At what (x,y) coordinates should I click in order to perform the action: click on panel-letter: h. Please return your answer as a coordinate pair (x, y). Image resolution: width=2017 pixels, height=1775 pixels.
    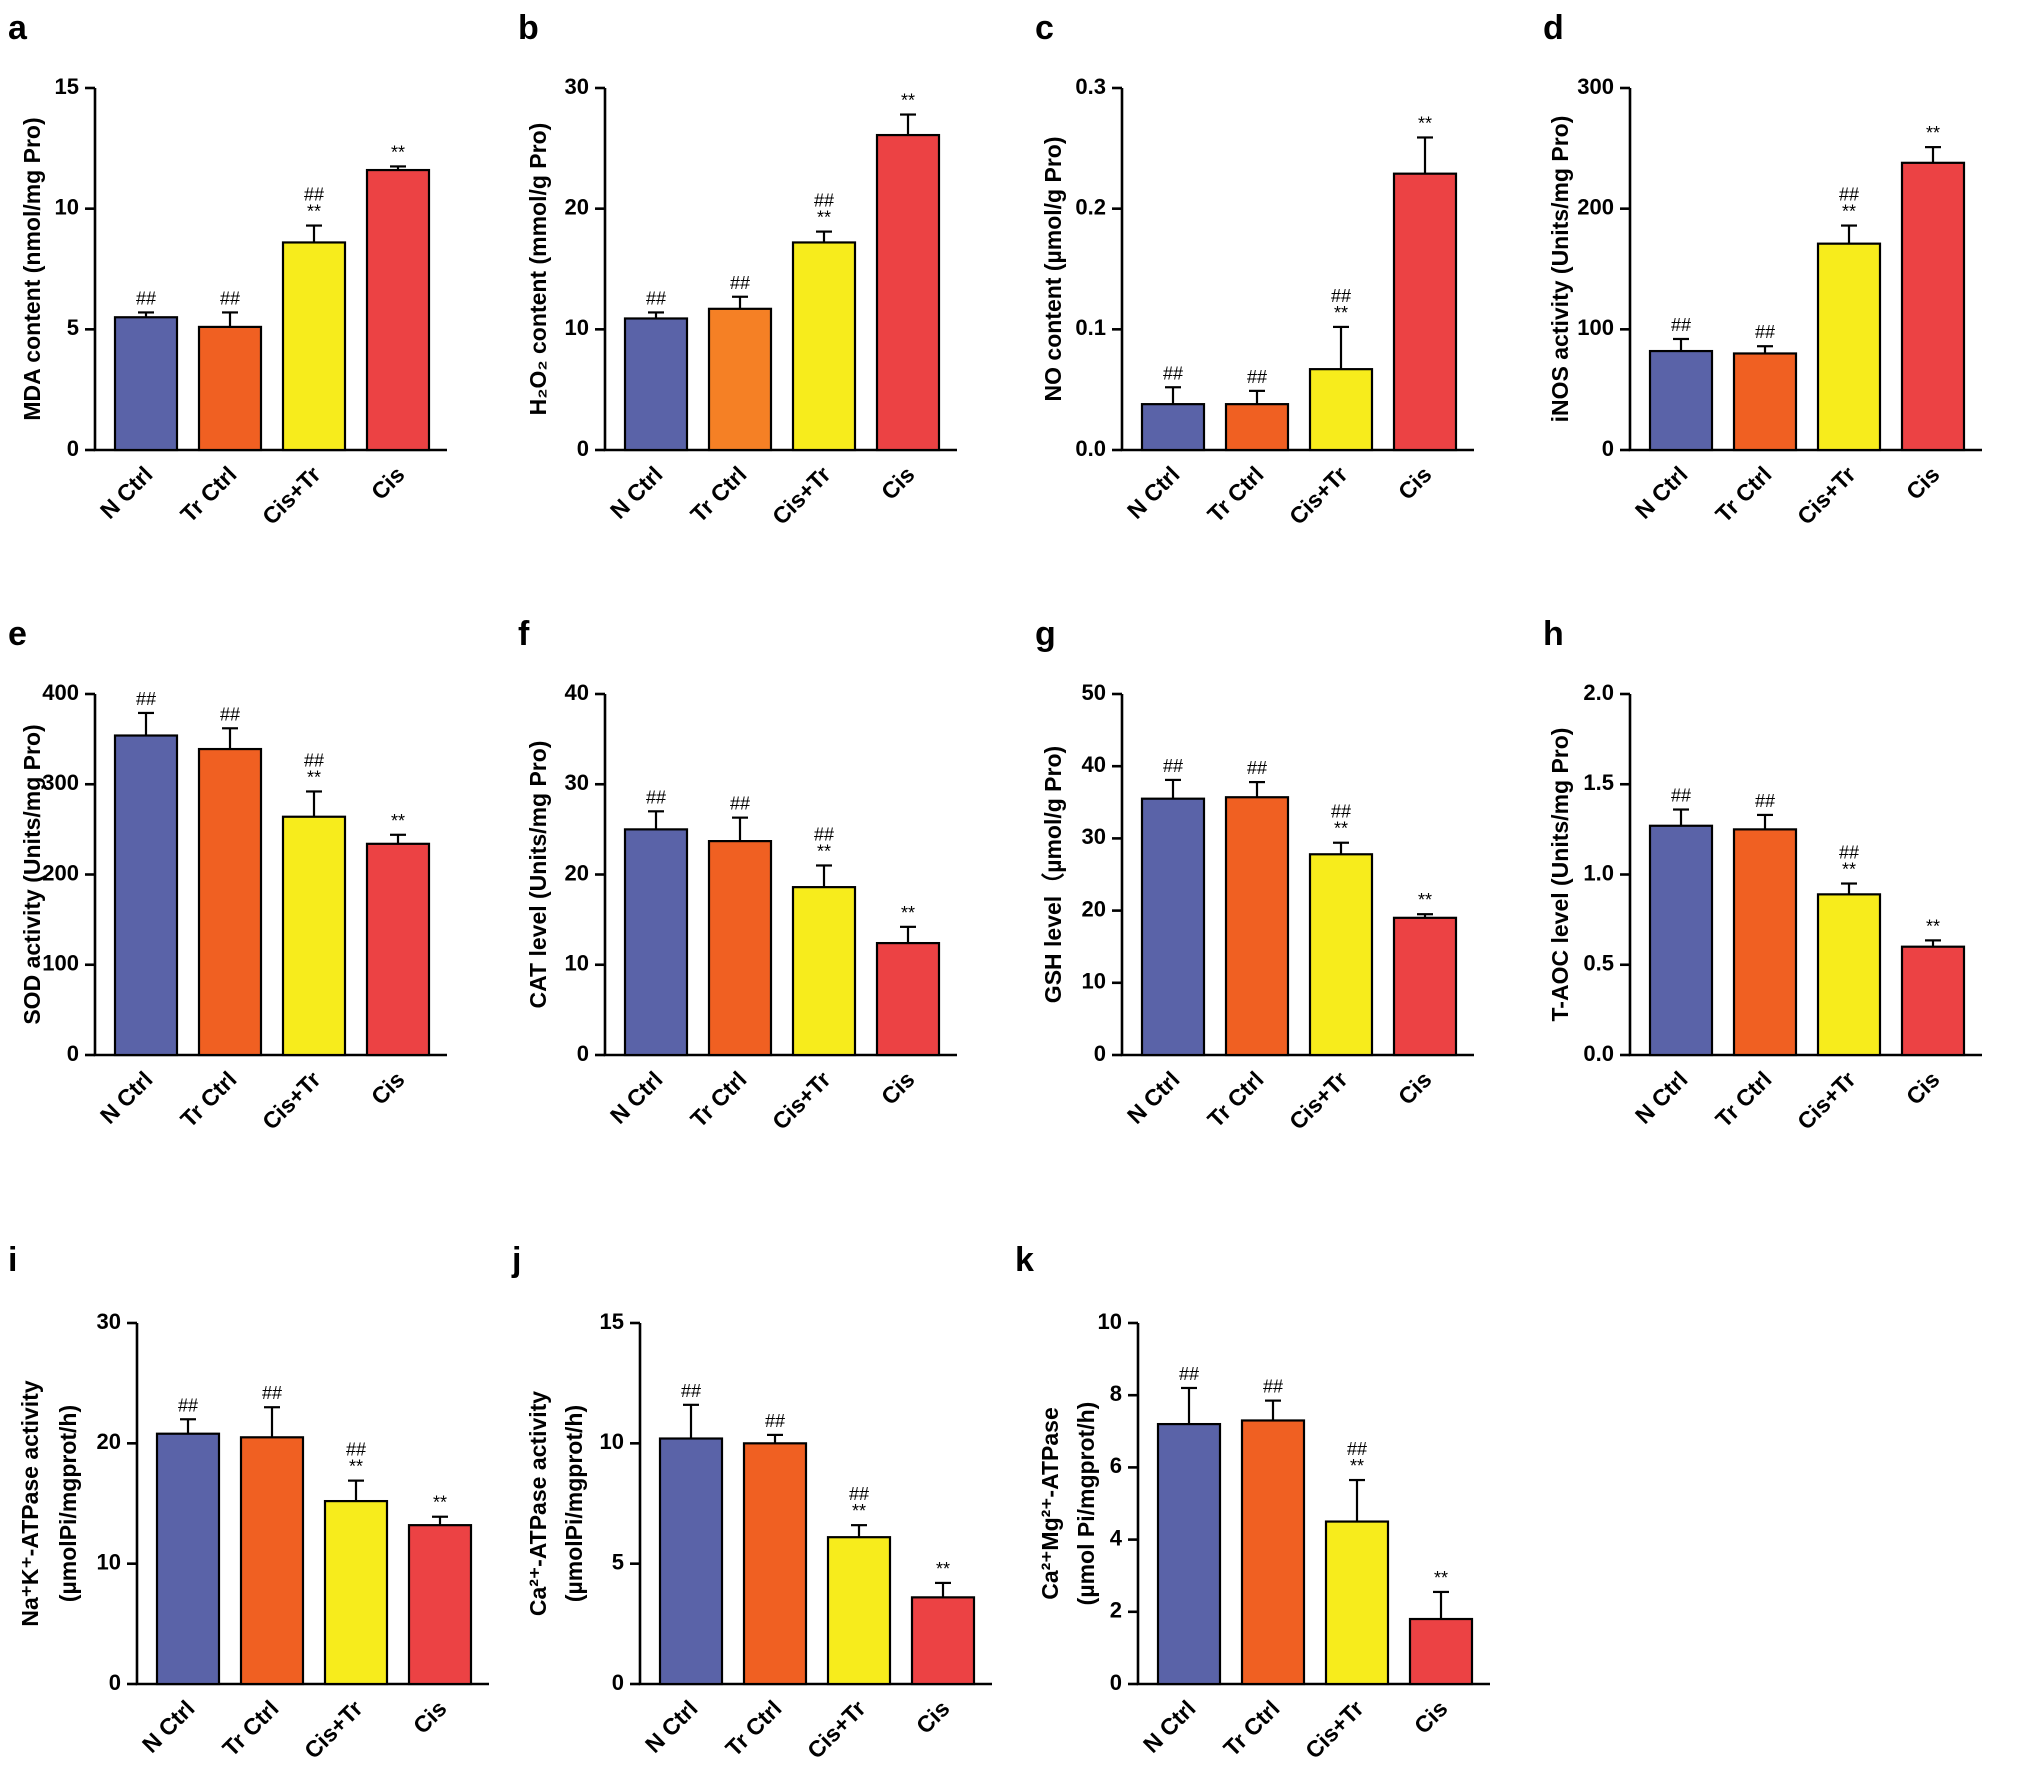
    Looking at the image, I should click on (1553, 634).